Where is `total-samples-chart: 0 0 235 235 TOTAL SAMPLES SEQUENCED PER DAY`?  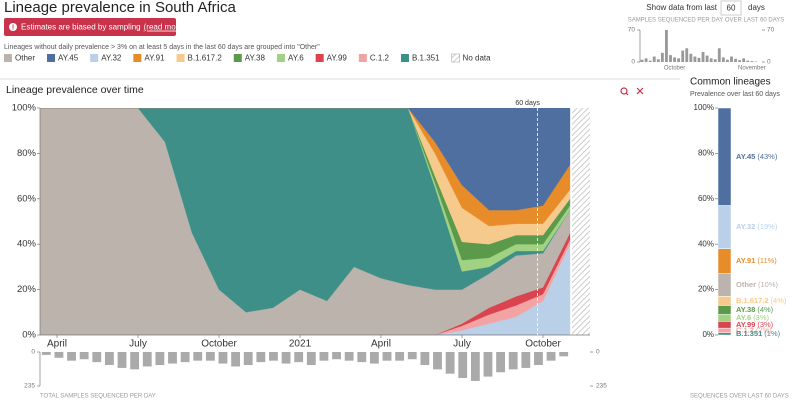
total-samples-chart: 0 0 235 235 TOTAL SAMPLES SEQUENCED PER DAY is located at coordinates (315, 374).